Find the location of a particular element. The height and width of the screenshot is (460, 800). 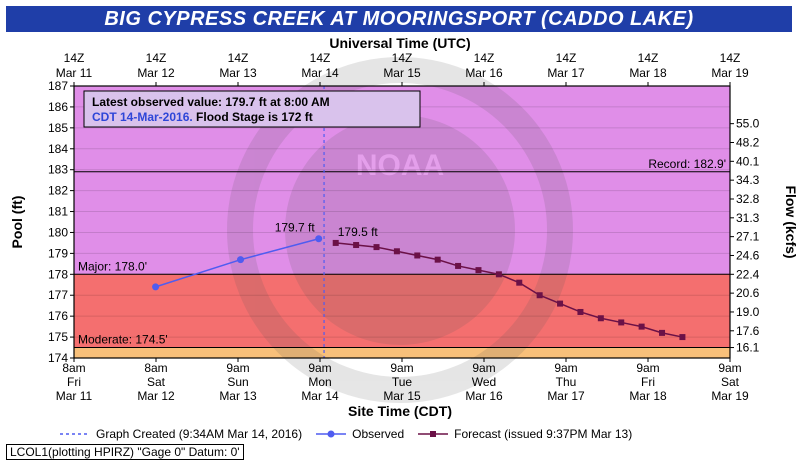

legend-graph-created: Graph Created (9:34AM Mar 14, 2016) is located at coordinates (181, 434).